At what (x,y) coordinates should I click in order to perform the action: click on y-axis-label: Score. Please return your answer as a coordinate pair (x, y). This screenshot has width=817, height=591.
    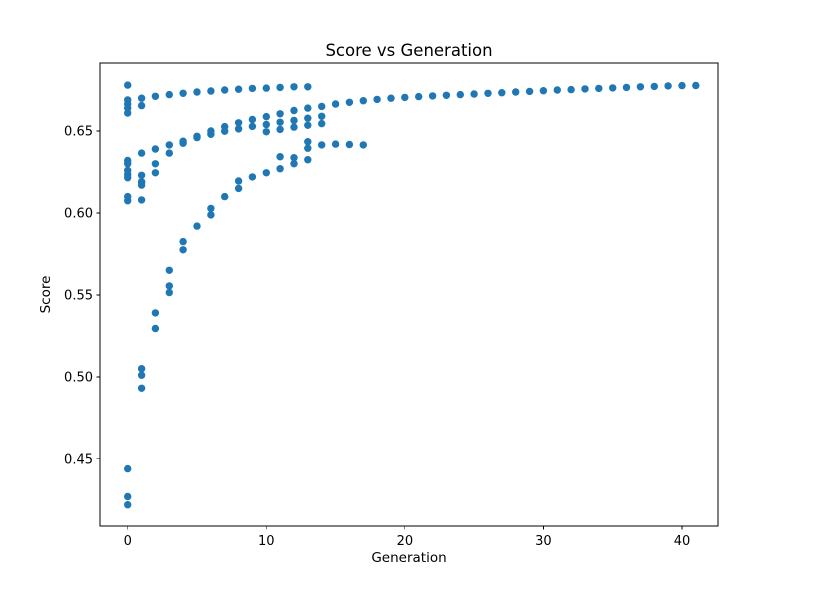
    Looking at the image, I should click on (46, 295).